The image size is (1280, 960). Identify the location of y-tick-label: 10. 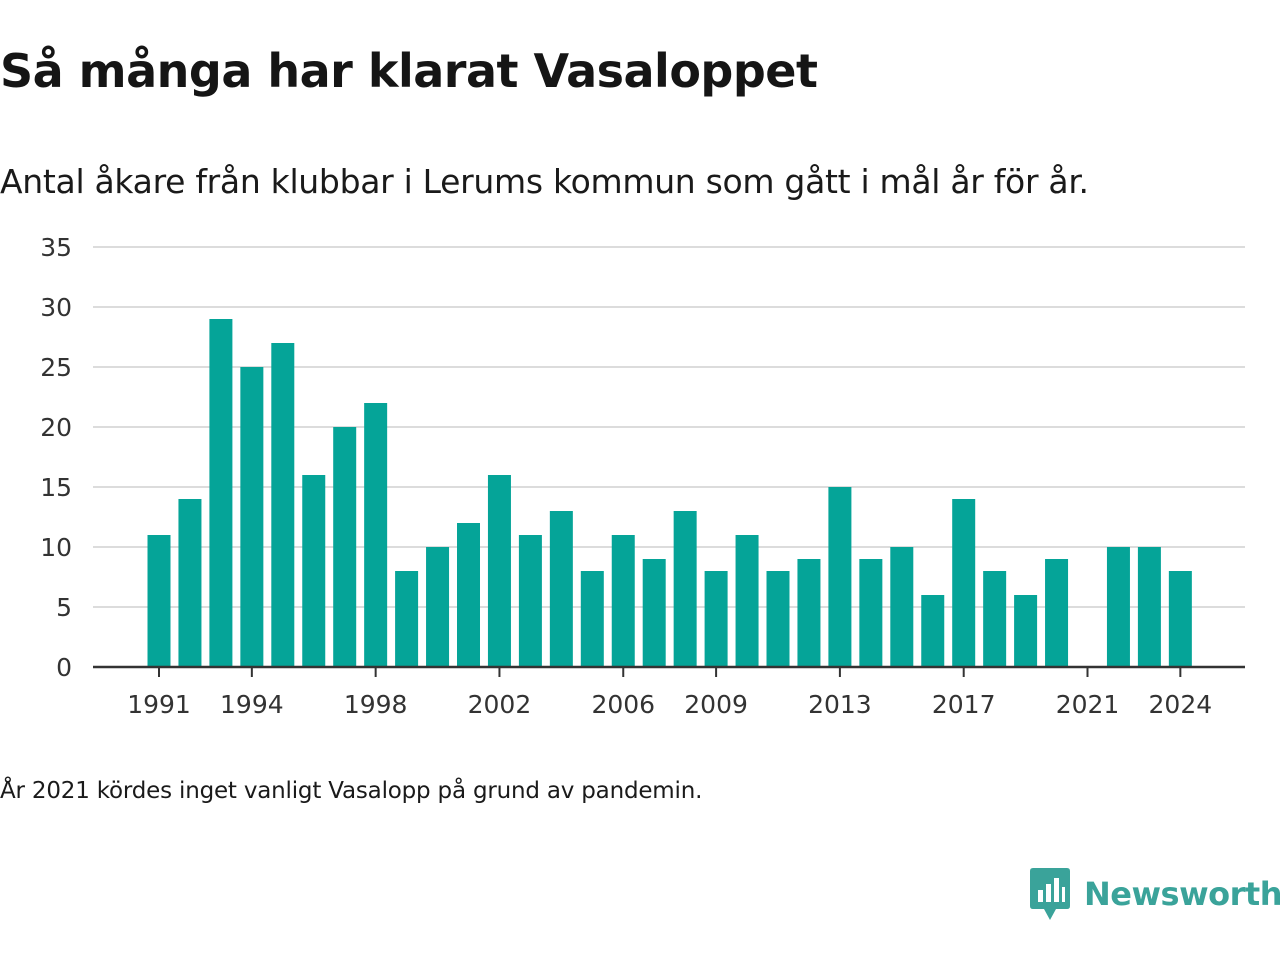
(56, 547).